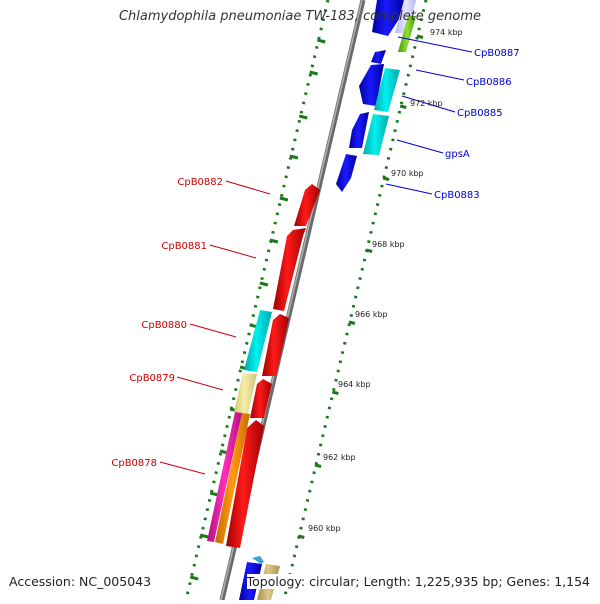 This screenshot has height=604, width=600. Describe the element at coordinates (477, 124) in the screenshot. I see `forward-gene-labels: CpB0887 CpB0886 CpB0885 gpsA CpB0883` at that location.